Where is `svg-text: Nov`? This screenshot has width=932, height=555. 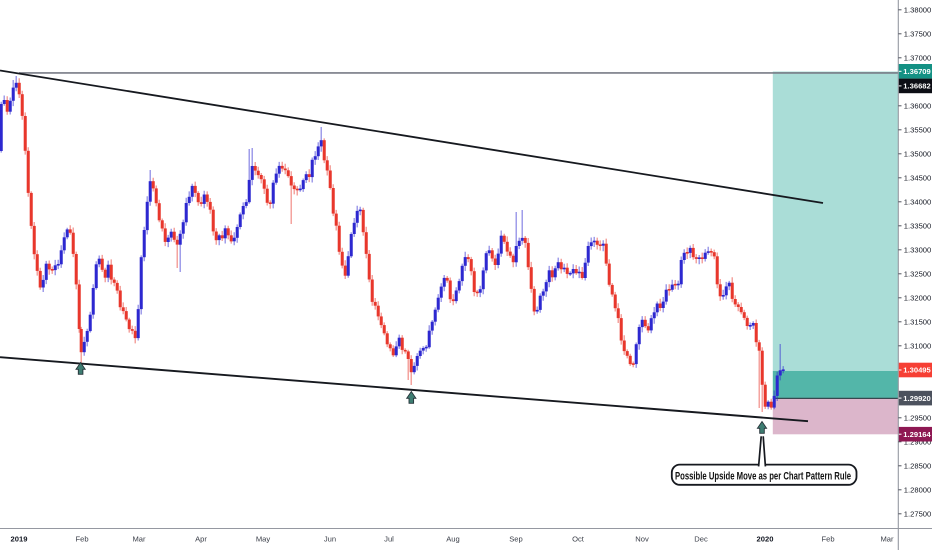
svg-text: Nov is located at coordinates (642, 539).